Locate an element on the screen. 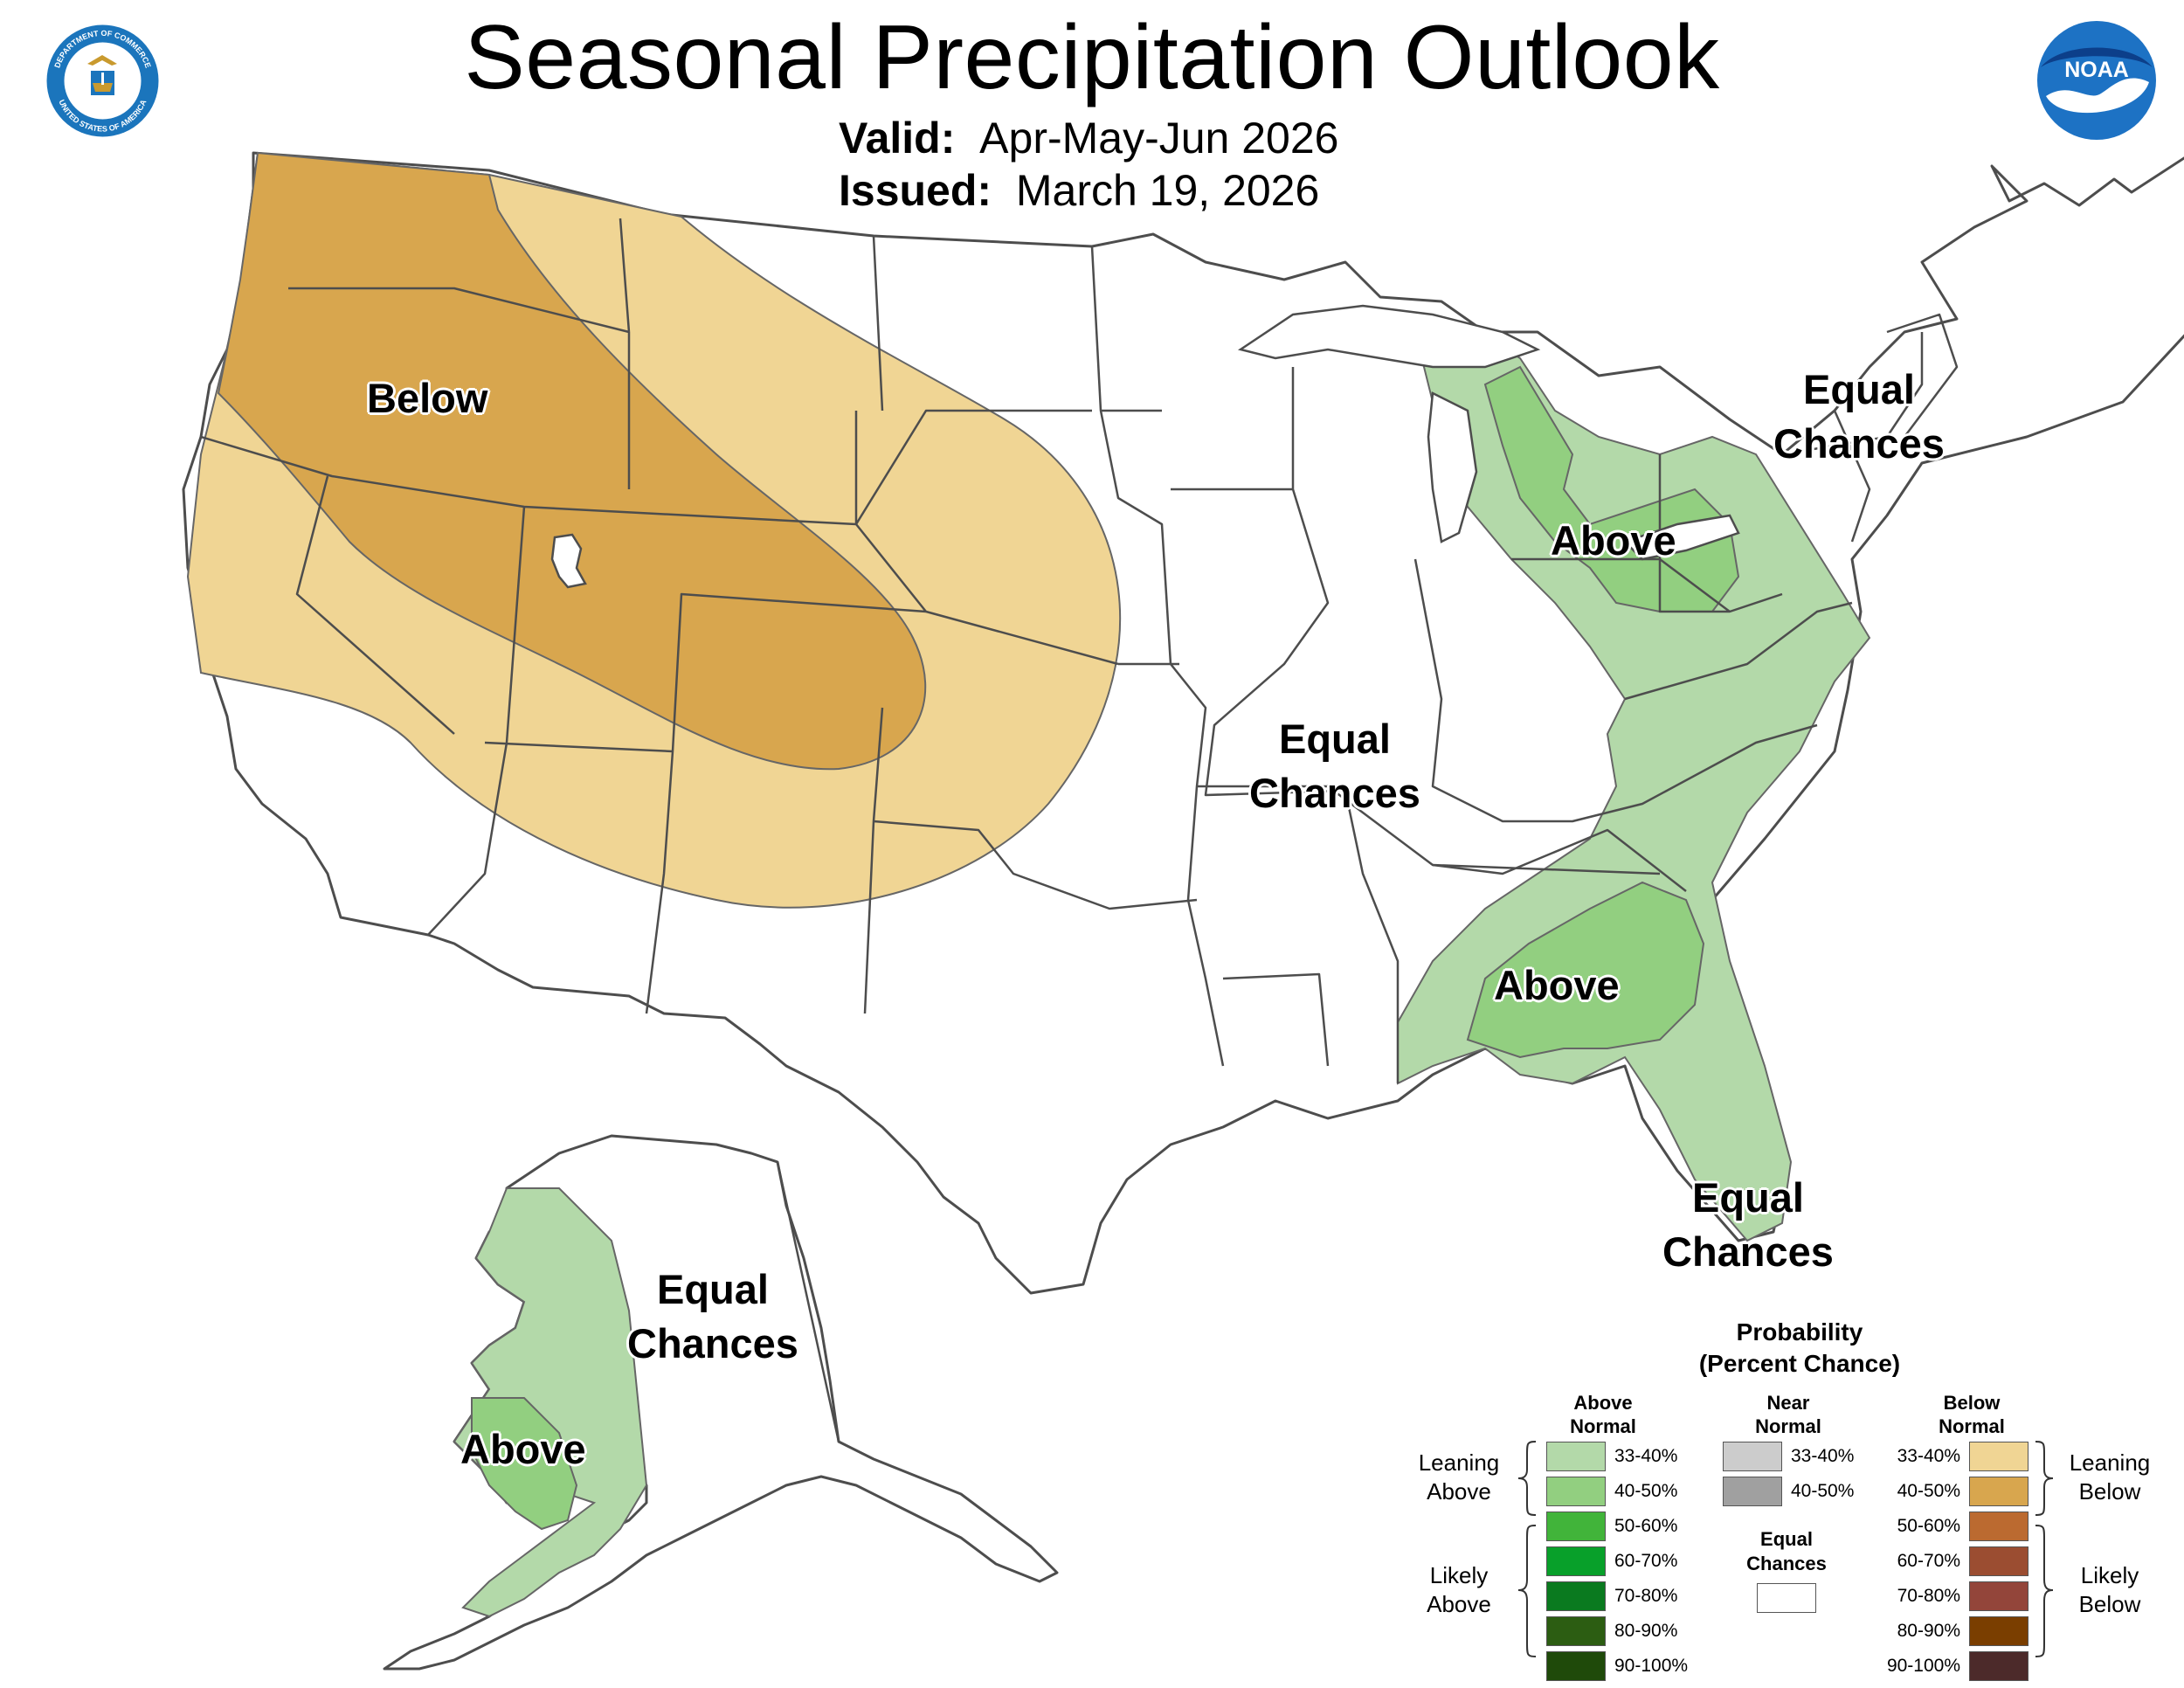 The height and width of the screenshot is (1688, 2184). legend-leaning-above-label: Leaning Above is located at coordinates (1458, 1477).